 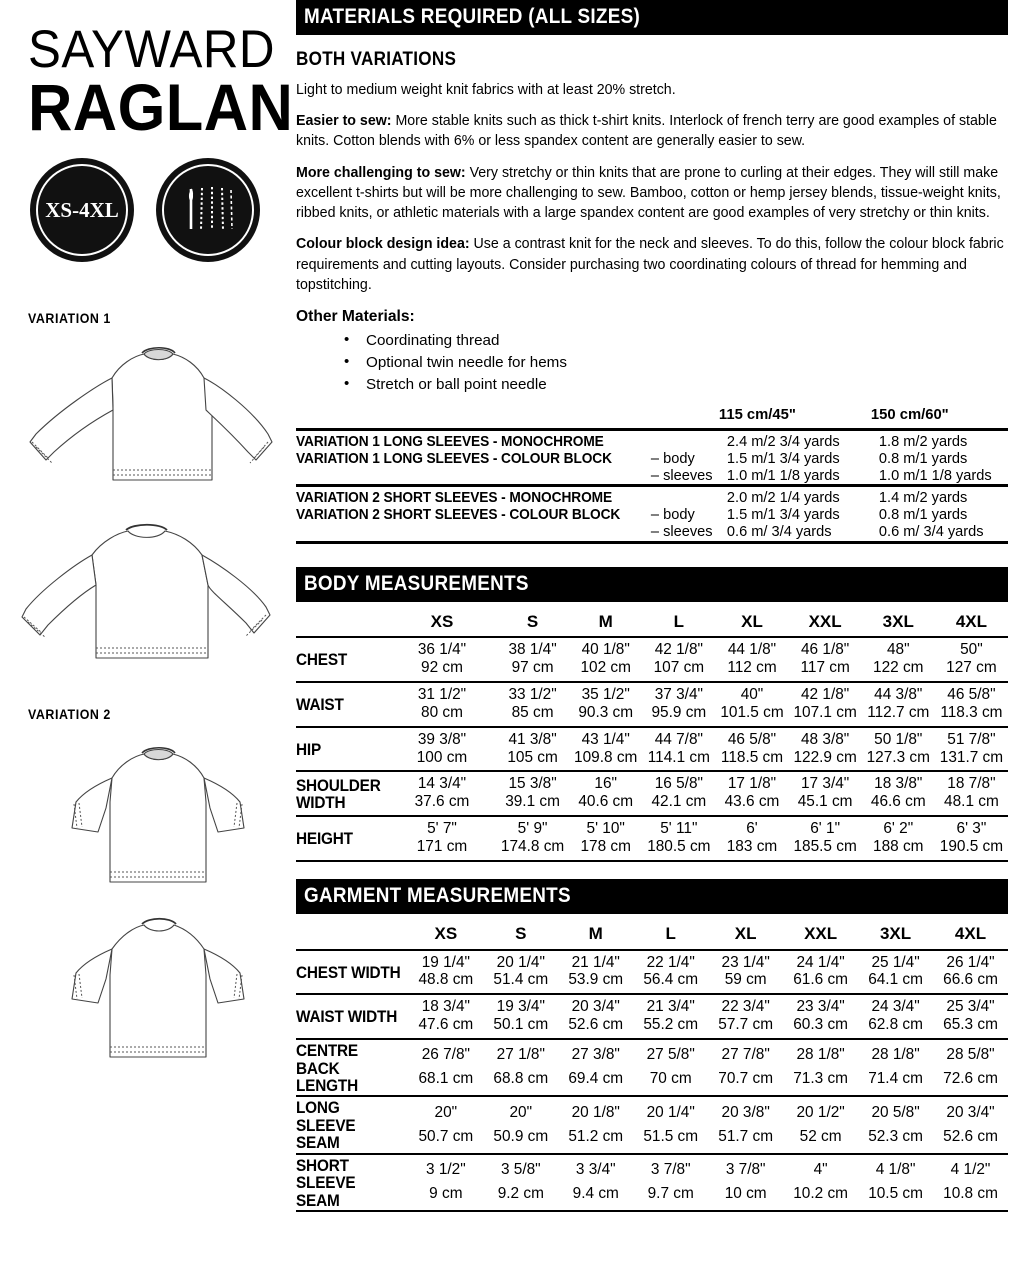 I want to click on needles-icon, so click(x=208, y=210).